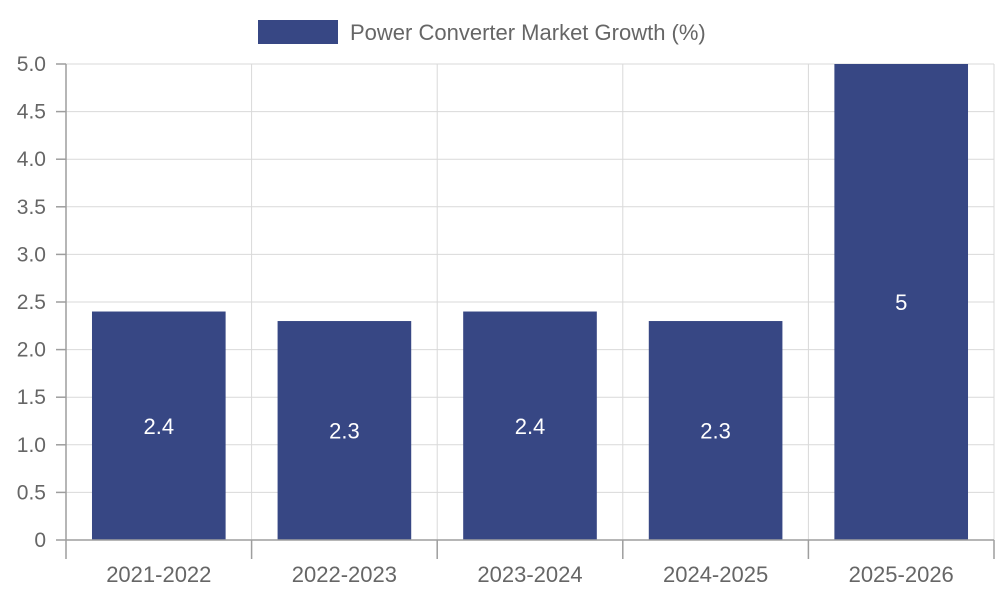 Image resolution: width=1000 pixels, height=600 pixels. Describe the element at coordinates (31, 254) in the screenshot. I see `y-tick-label: 3.0` at that location.